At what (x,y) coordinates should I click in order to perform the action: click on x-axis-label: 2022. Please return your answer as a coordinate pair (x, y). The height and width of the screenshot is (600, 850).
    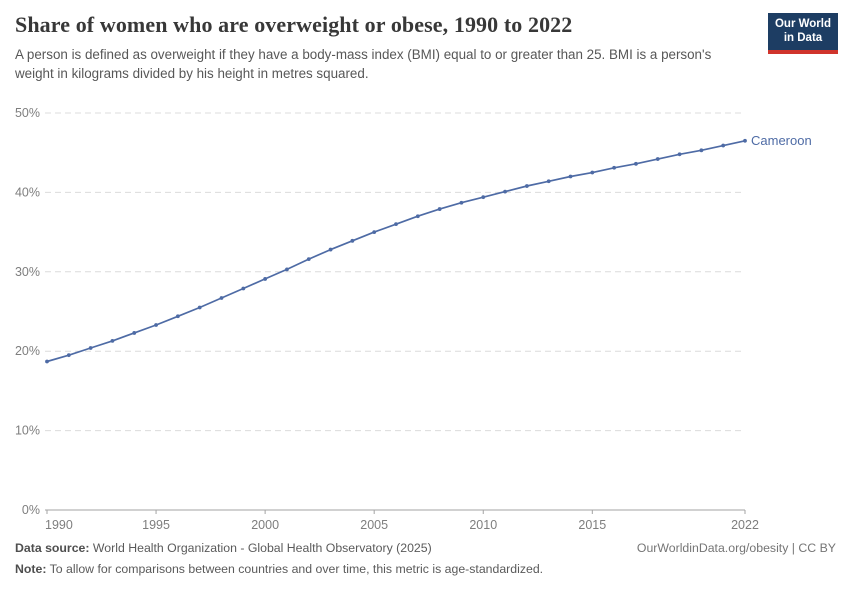
    Looking at the image, I should click on (745, 525).